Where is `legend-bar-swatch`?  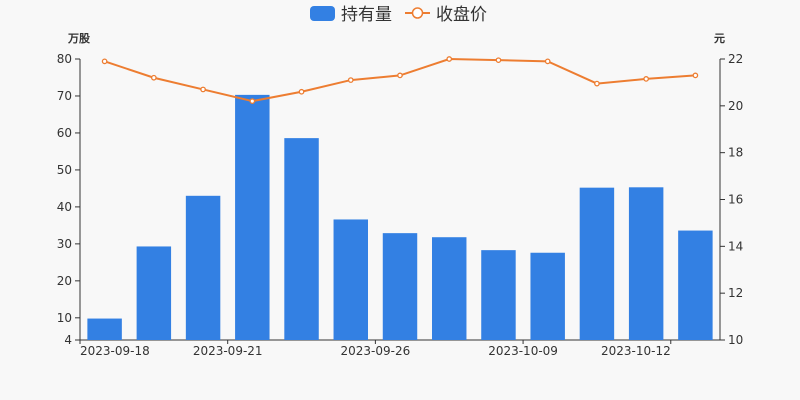
legend-bar-swatch is located at coordinates (322, 13).